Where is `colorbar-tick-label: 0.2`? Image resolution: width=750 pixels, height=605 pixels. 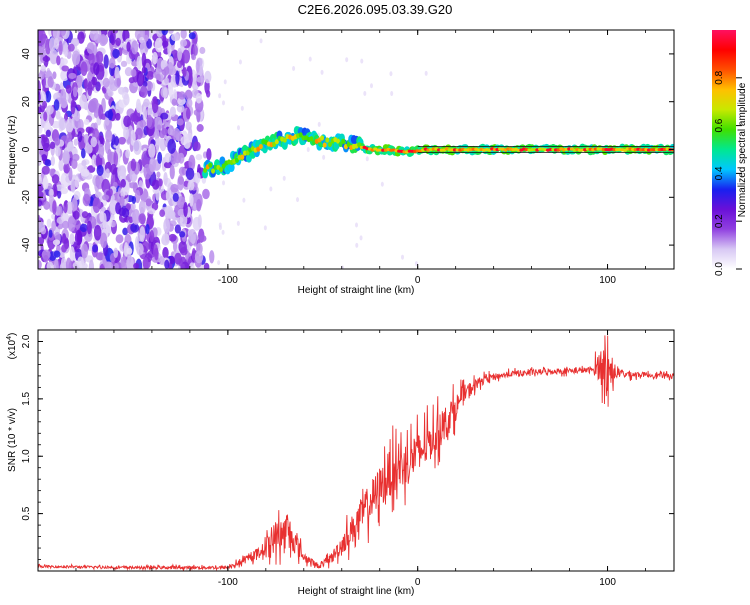
colorbar-tick-label: 0.2 is located at coordinates (719, 221).